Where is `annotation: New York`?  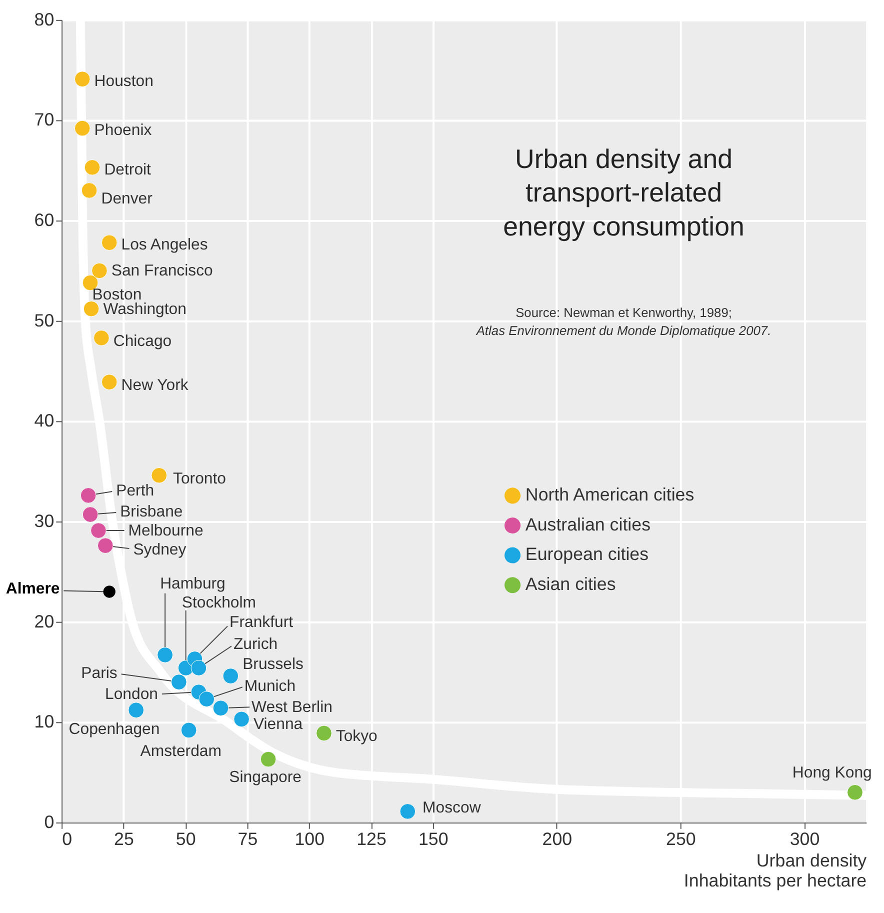
annotation: New York is located at coordinates (154, 385).